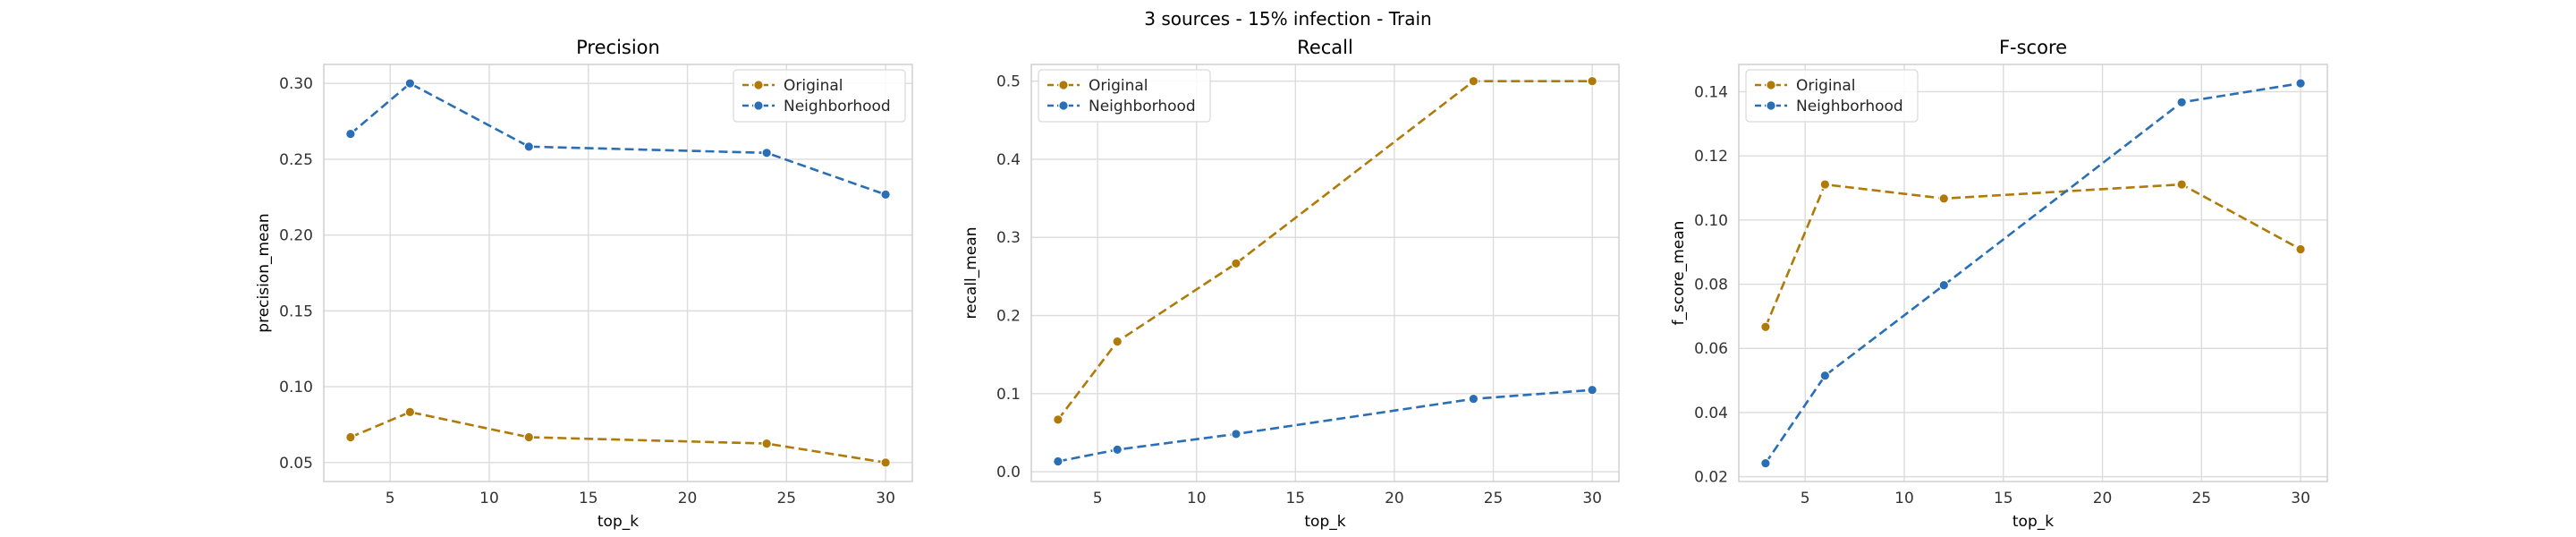 Image resolution: width=2576 pixels, height=537 pixels. Describe the element at coordinates (1008, 473) in the screenshot. I see `y-tick-label: 0.0` at that location.